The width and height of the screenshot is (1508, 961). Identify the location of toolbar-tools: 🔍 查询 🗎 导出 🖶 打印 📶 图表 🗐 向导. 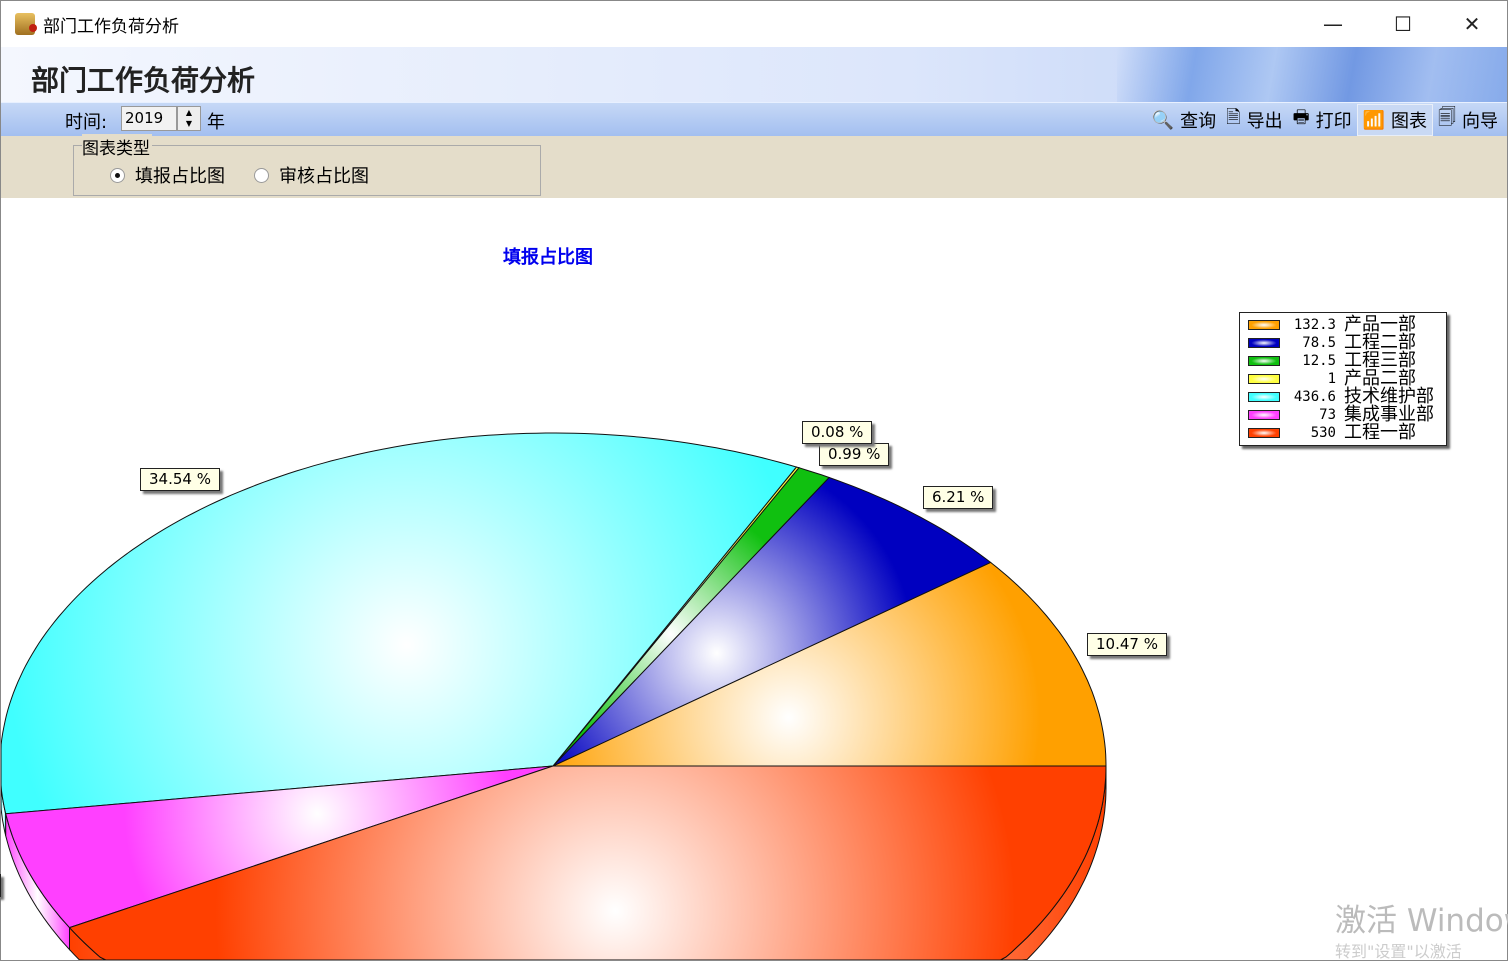
(1325, 120).